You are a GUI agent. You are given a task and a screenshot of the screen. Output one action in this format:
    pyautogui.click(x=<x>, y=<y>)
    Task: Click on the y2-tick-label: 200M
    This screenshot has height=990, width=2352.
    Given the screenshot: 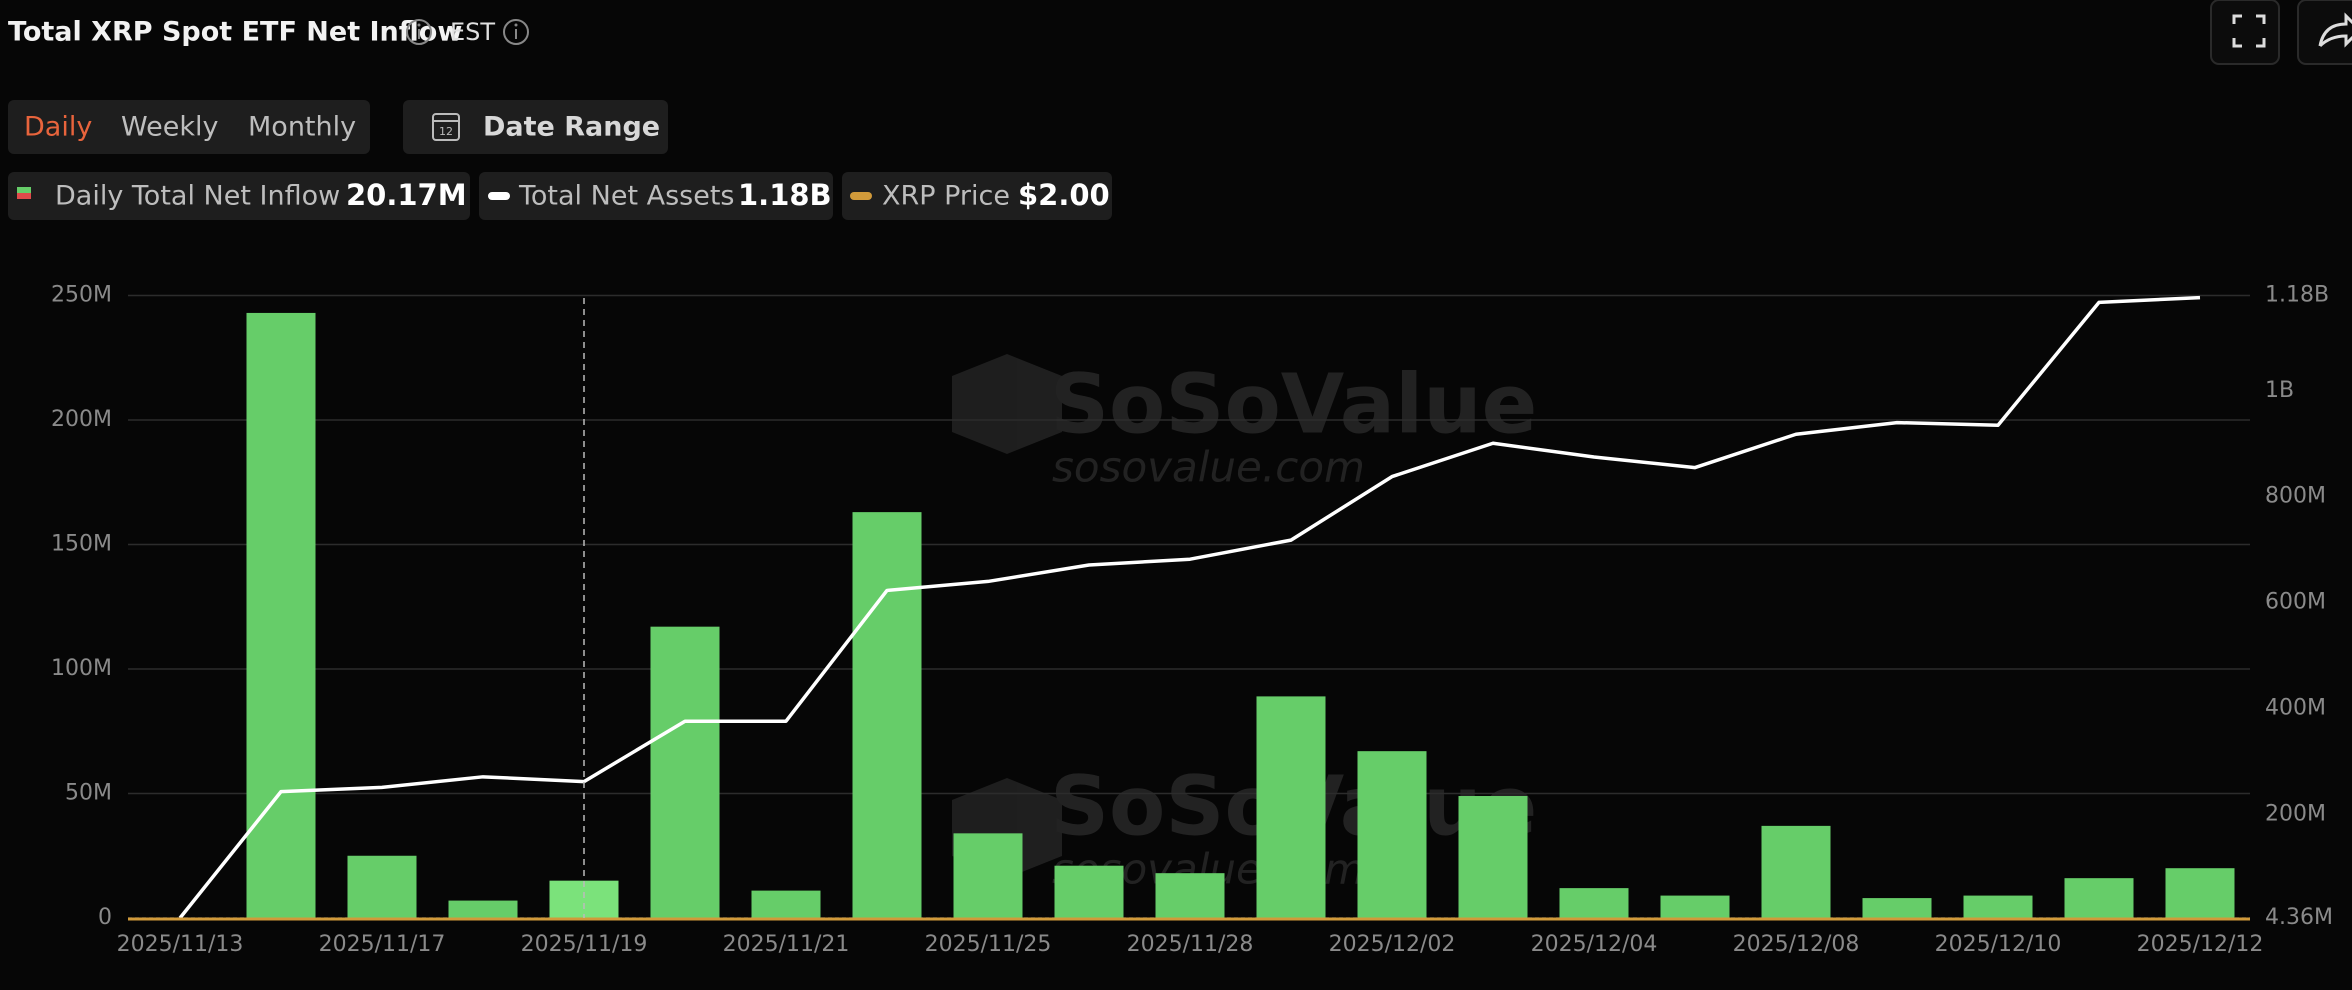 What is the action you would take?
    pyautogui.click(x=2295, y=813)
    